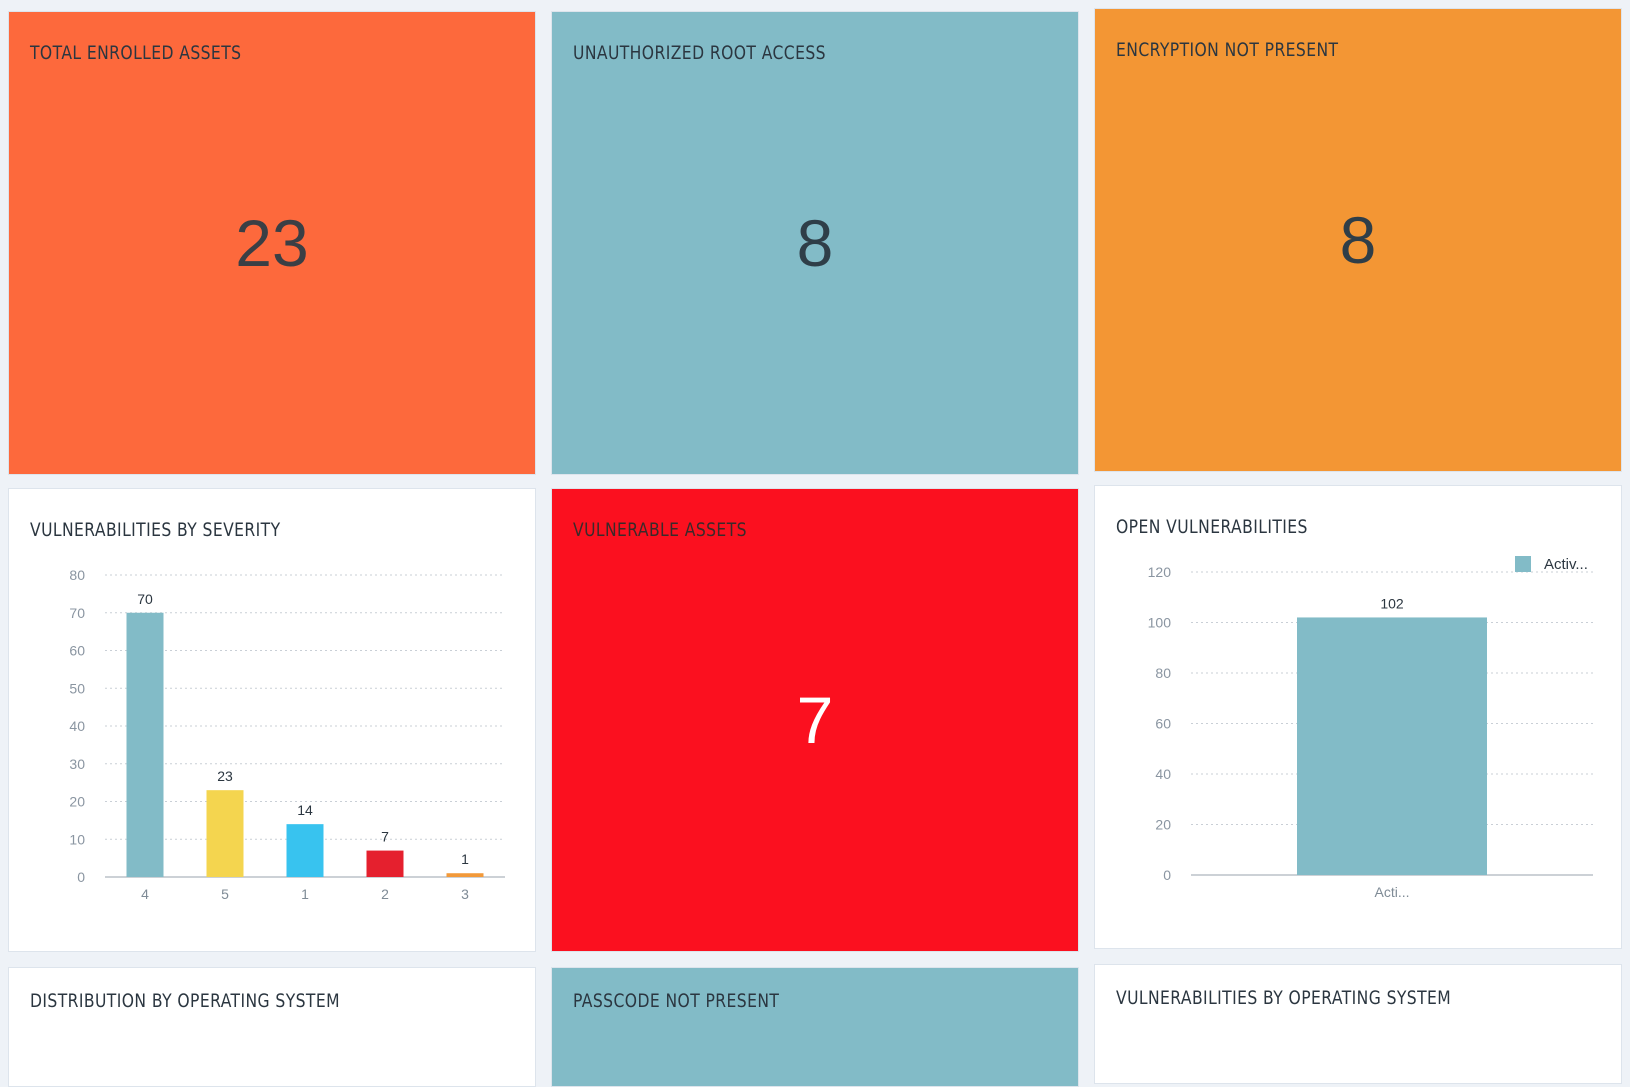  Describe the element at coordinates (145, 599) in the screenshot. I see `data-label: 70` at that location.